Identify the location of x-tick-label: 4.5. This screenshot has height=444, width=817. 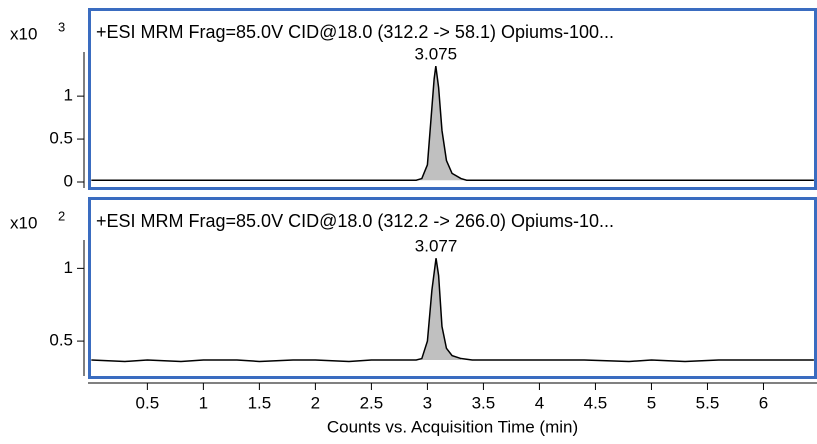
(596, 402).